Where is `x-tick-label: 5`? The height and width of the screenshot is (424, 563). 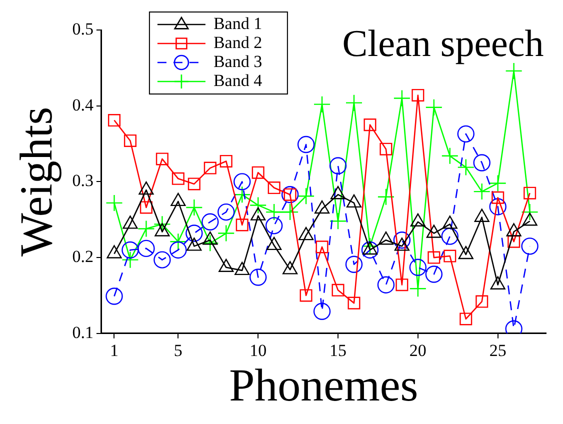 x-tick-label: 5 is located at coordinates (178, 350).